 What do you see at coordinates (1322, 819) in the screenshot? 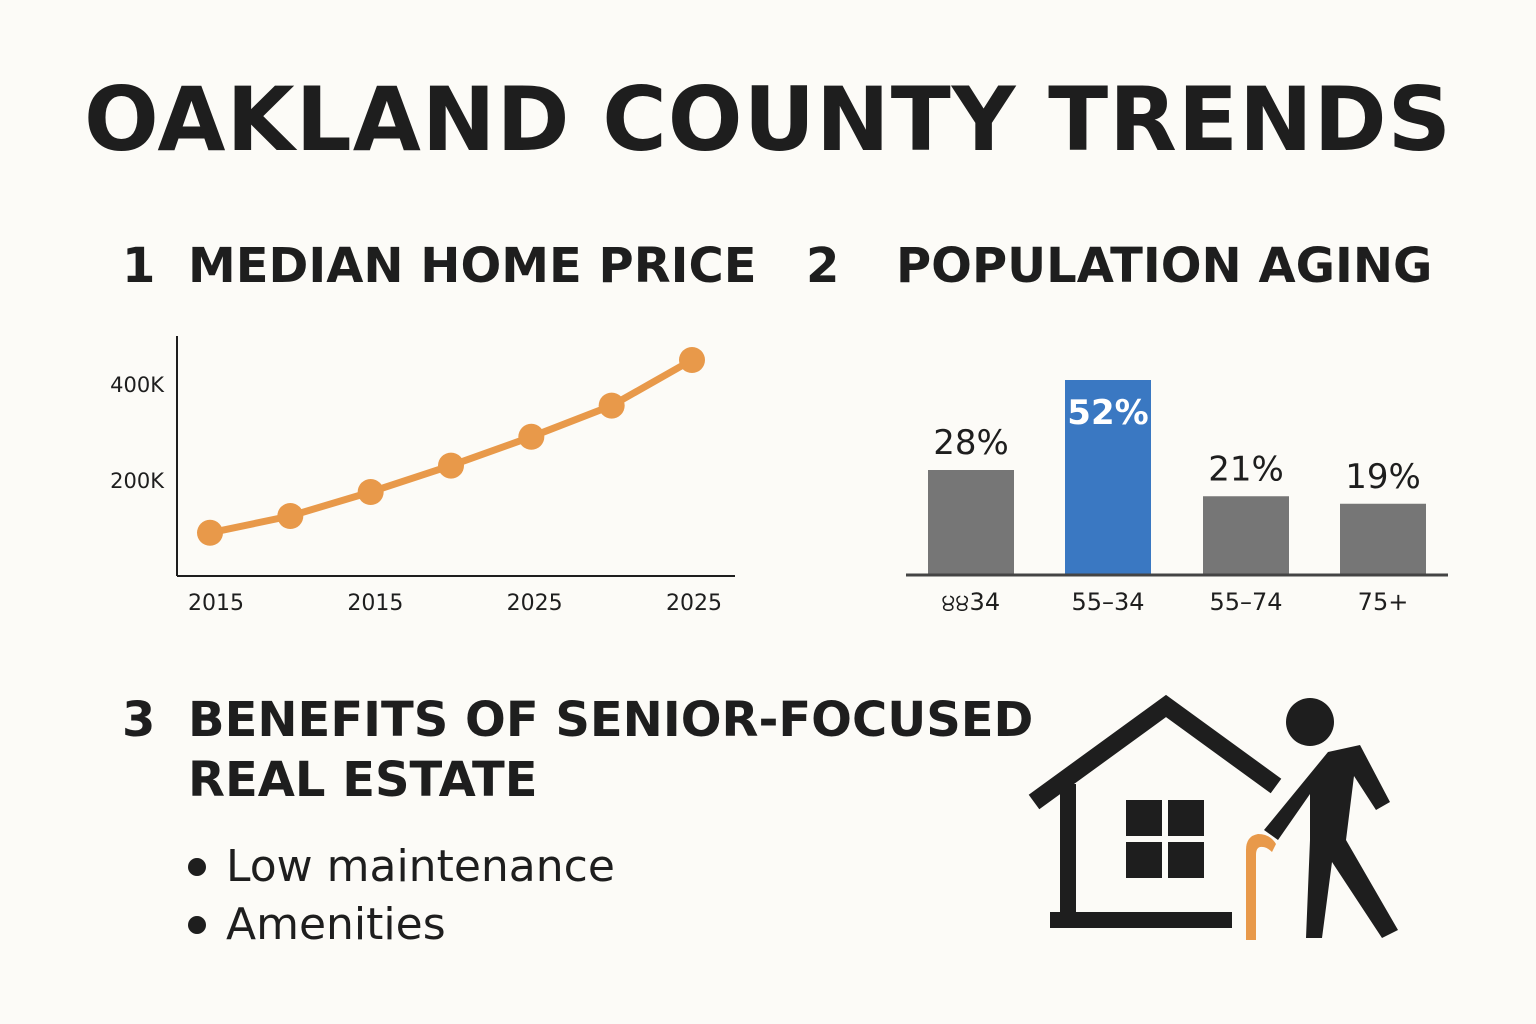
I see `senior-with-cane-icon` at bounding box center [1322, 819].